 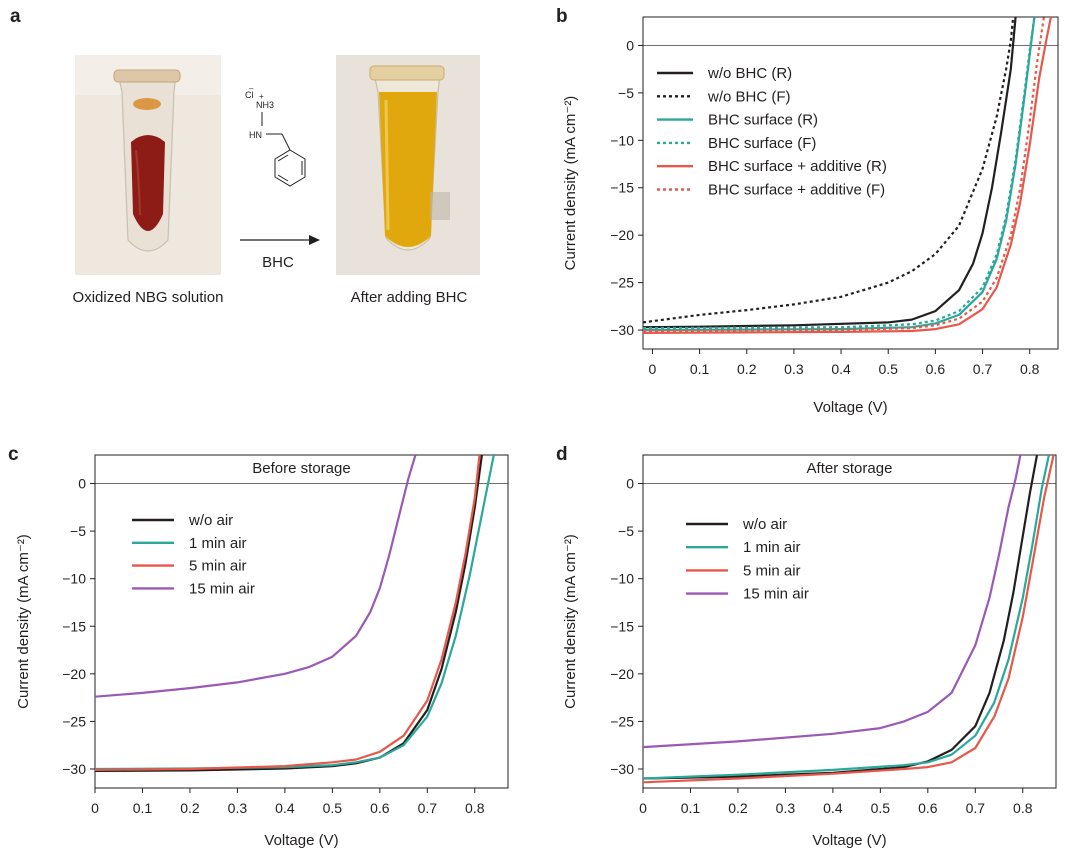 I want to click on amine-label: HN, so click(x=255, y=135).